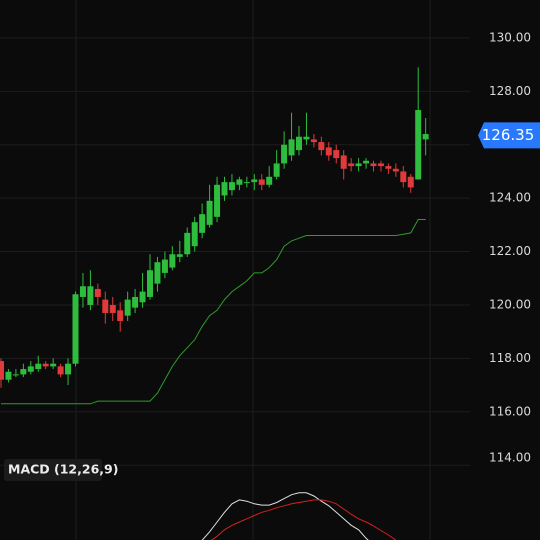 This screenshot has height=540, width=540. I want to click on signal-line, so click(303, 519).